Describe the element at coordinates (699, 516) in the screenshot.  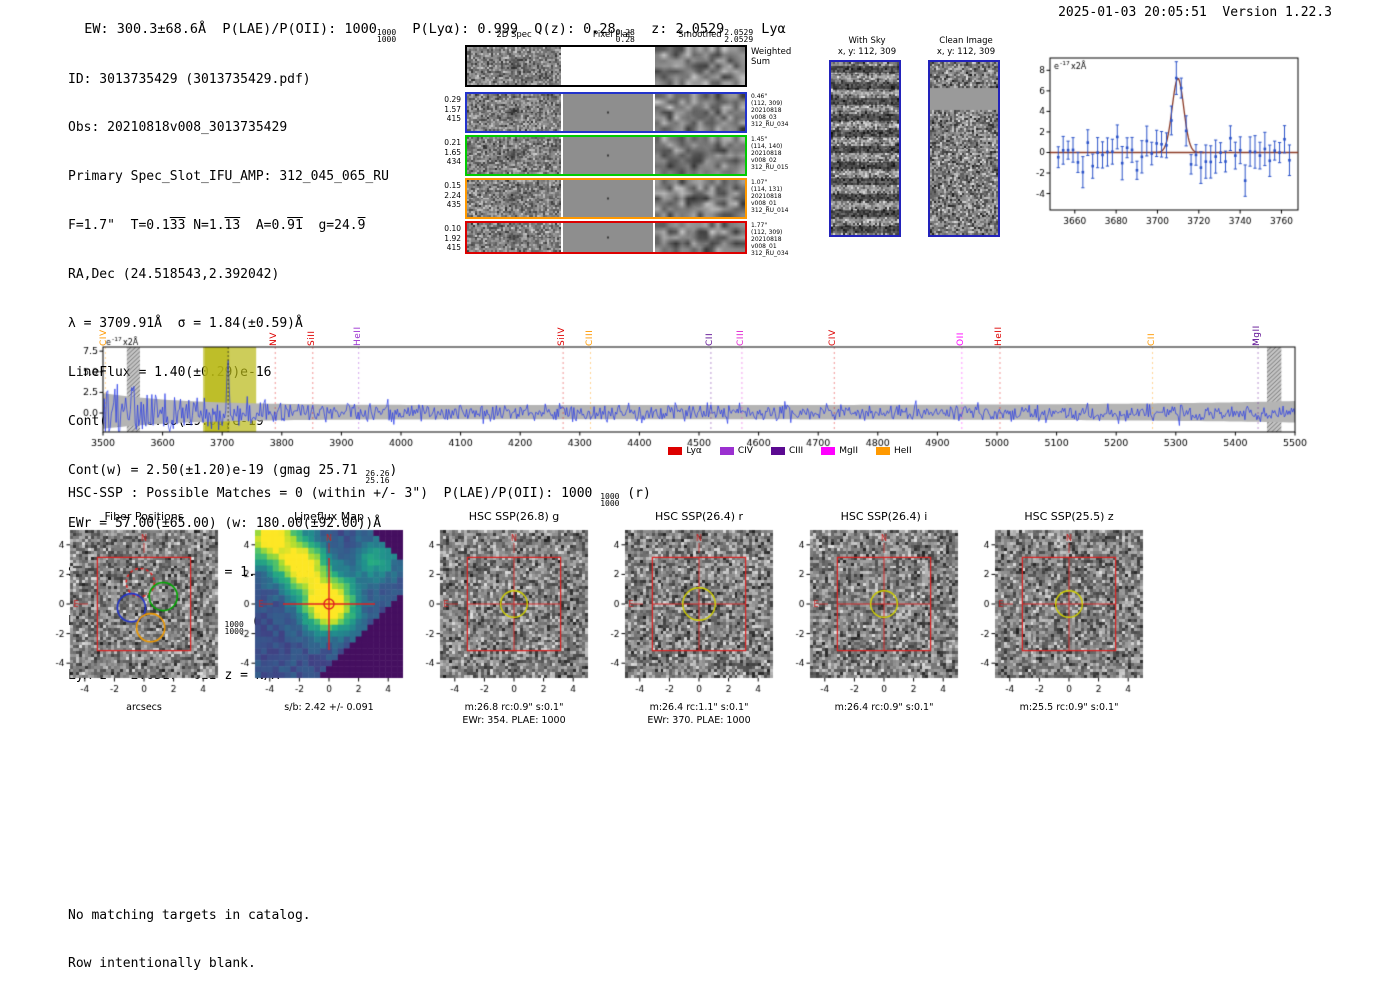
I see `cutout-title: HSC SSP(26.4) r` at that location.